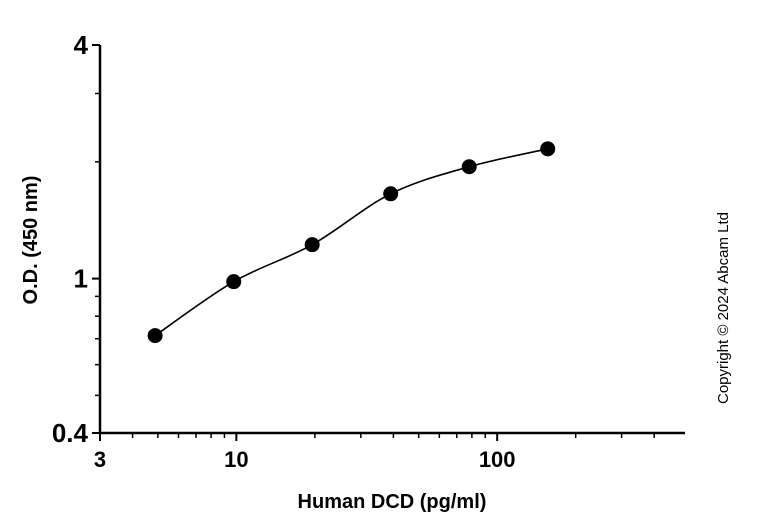 This screenshot has width=768, height=531. What do you see at coordinates (392, 502) in the screenshot?
I see `x-axis-label: Human DCD (pg/ml)` at bounding box center [392, 502].